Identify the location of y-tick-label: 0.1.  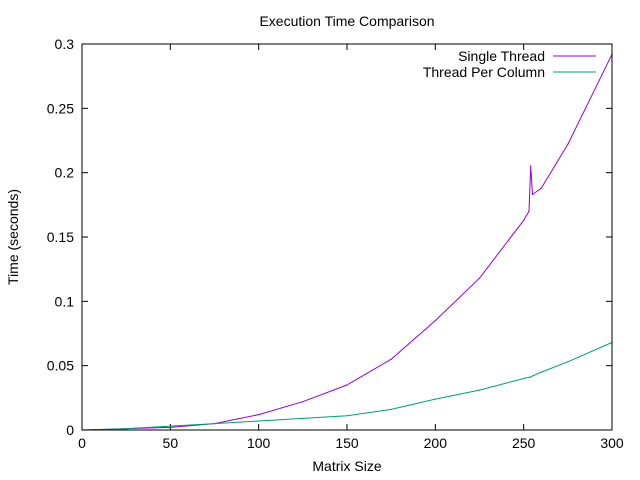
(65, 301).